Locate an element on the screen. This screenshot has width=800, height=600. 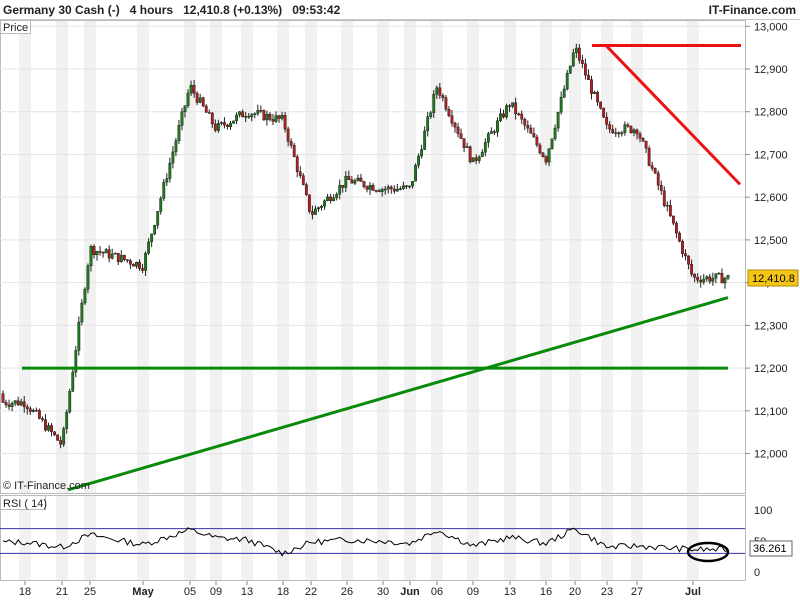
x-tick-label: 06 is located at coordinates (437, 592).